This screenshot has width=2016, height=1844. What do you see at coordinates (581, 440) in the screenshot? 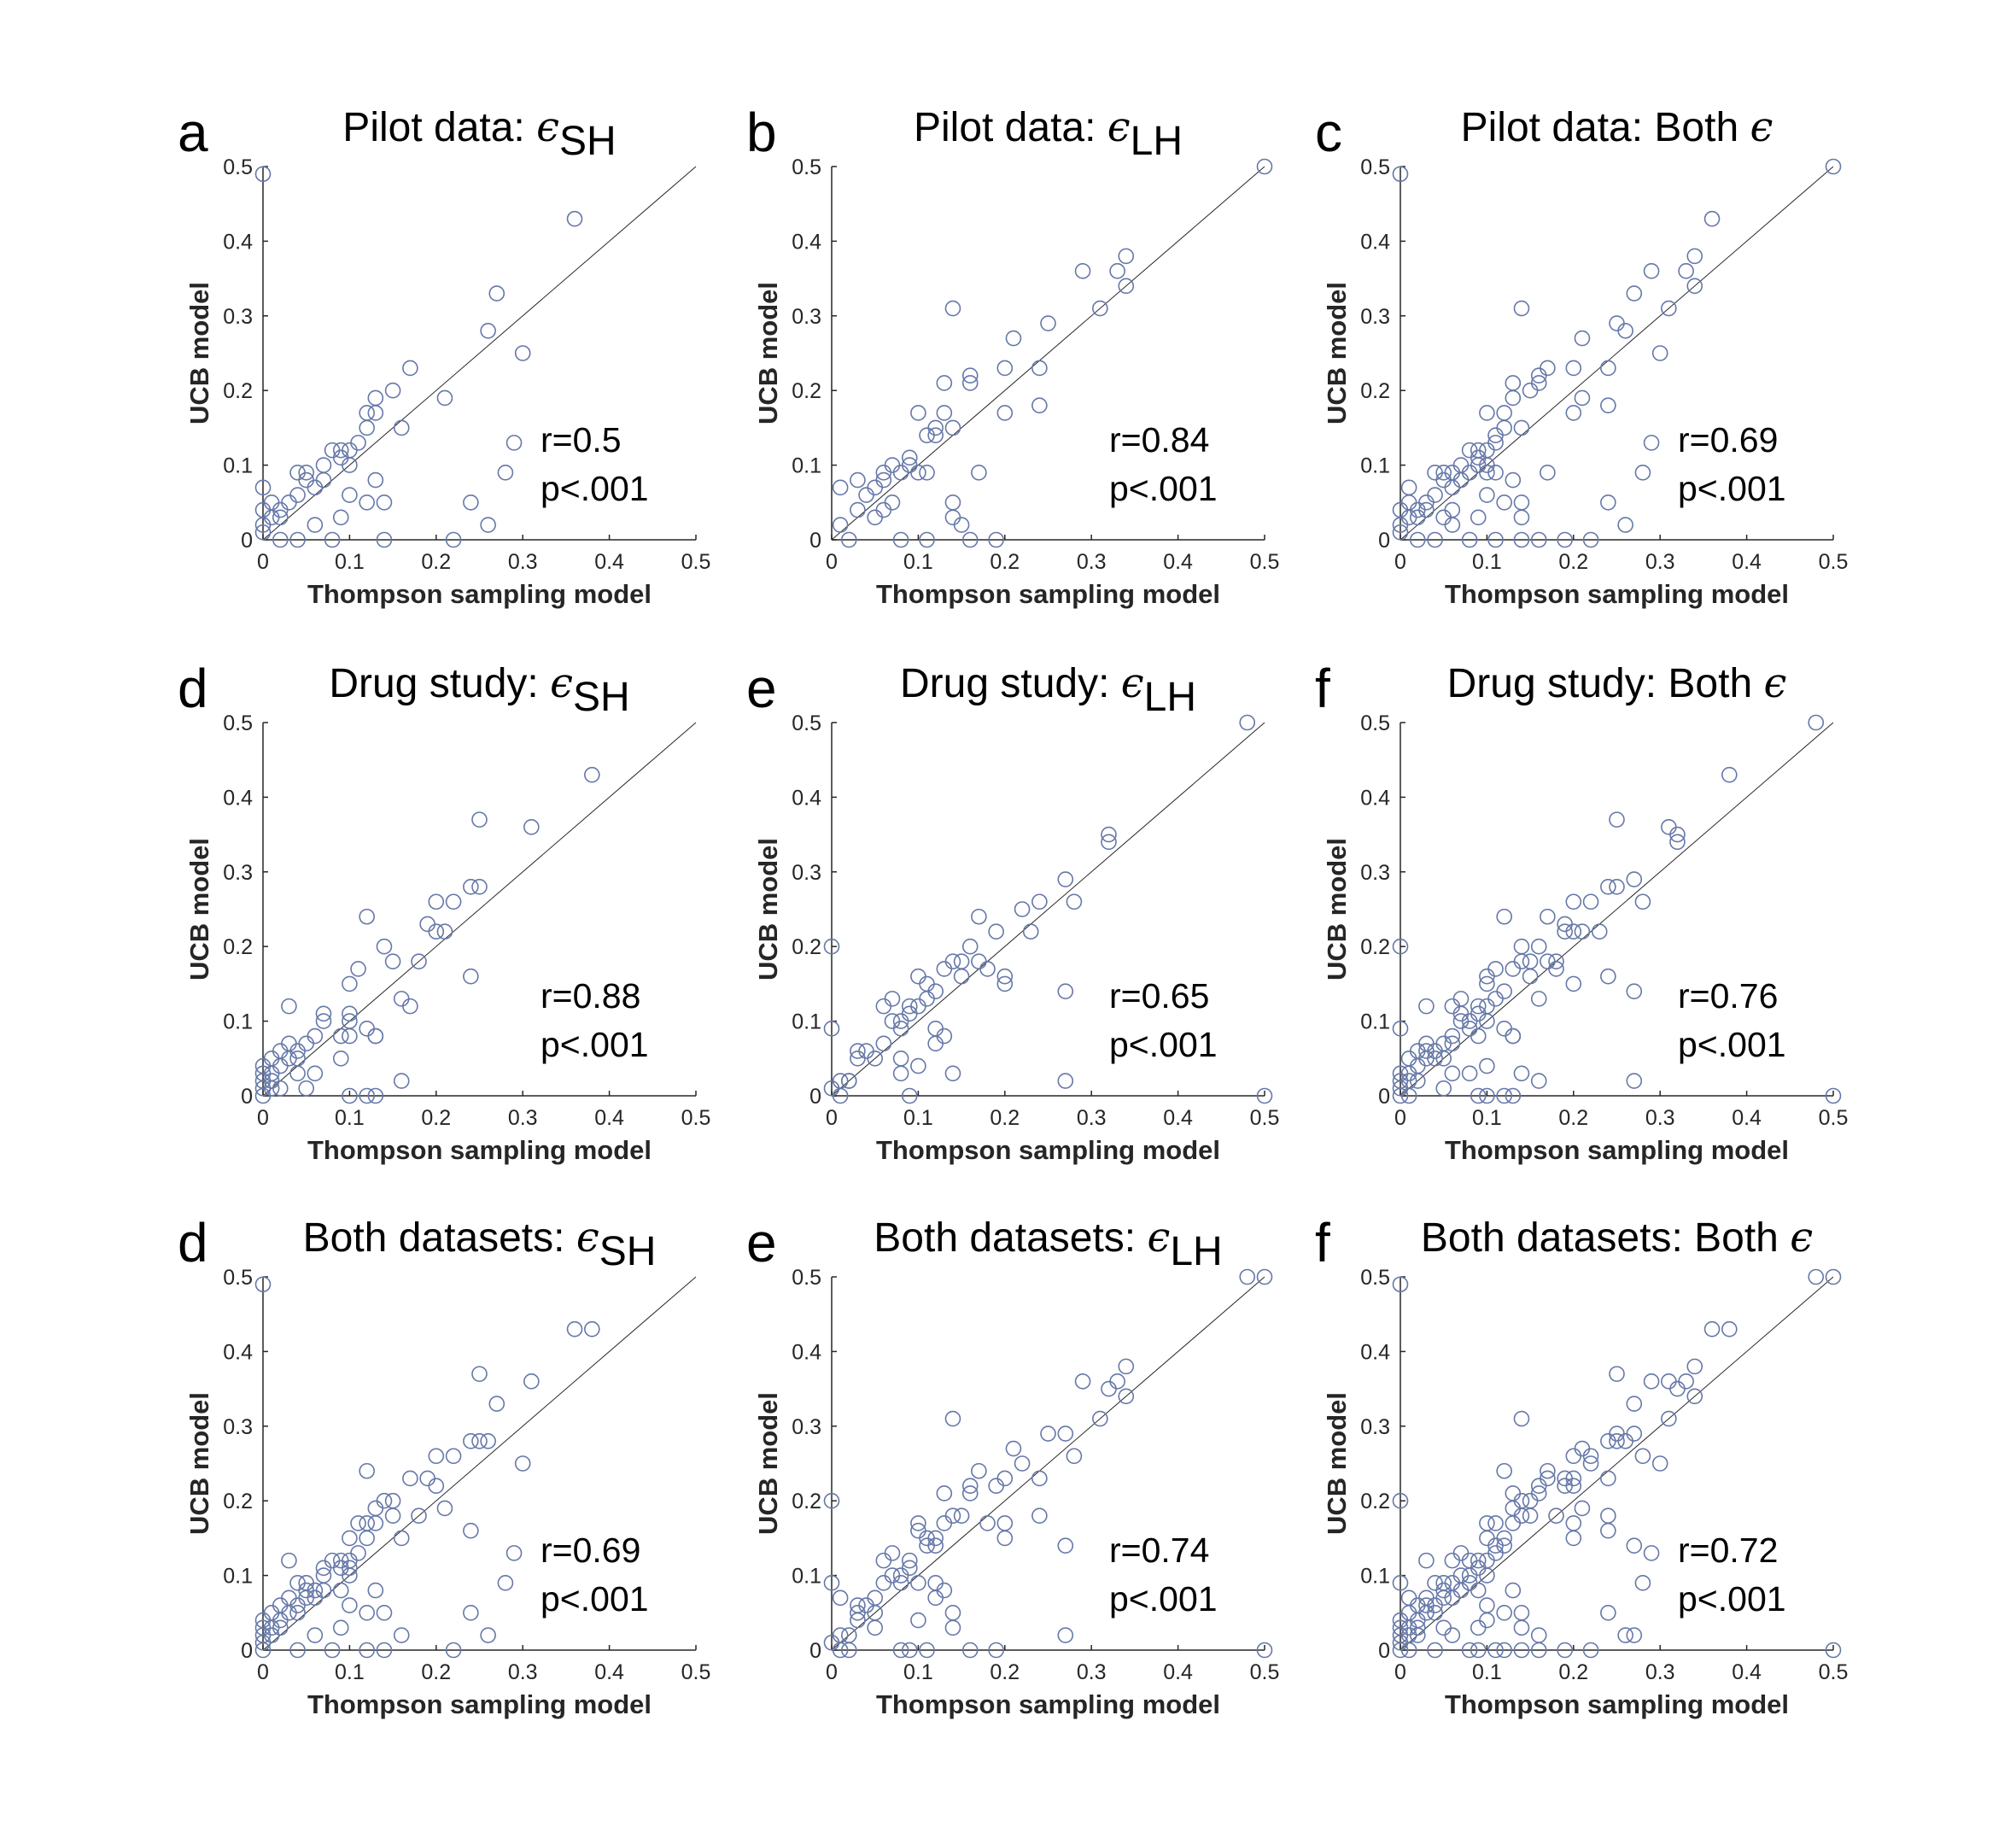
I see `correlation-r: r=0.5` at bounding box center [581, 440].